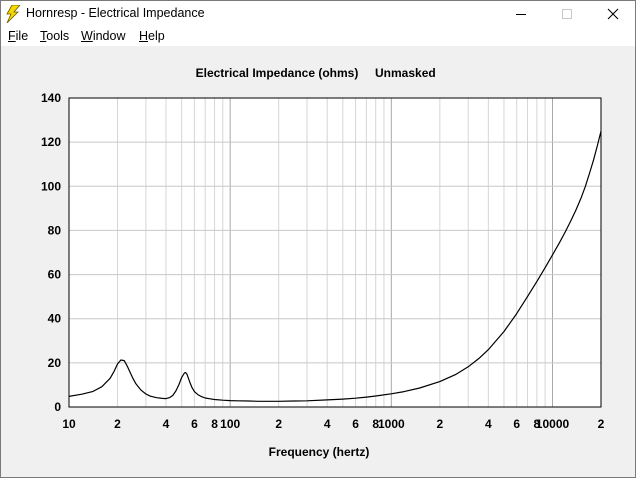 This screenshot has height=478, width=636. I want to click on y-ticks: 0 20 40 60 80 100 120 140, so click(51, 252).